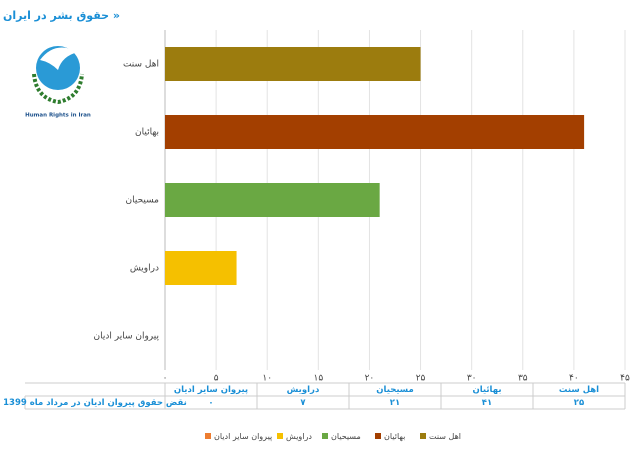 The image size is (640, 451). Describe the element at coordinates (394, 390) in the screenshot. I see `table-header: مسیحیان` at that location.